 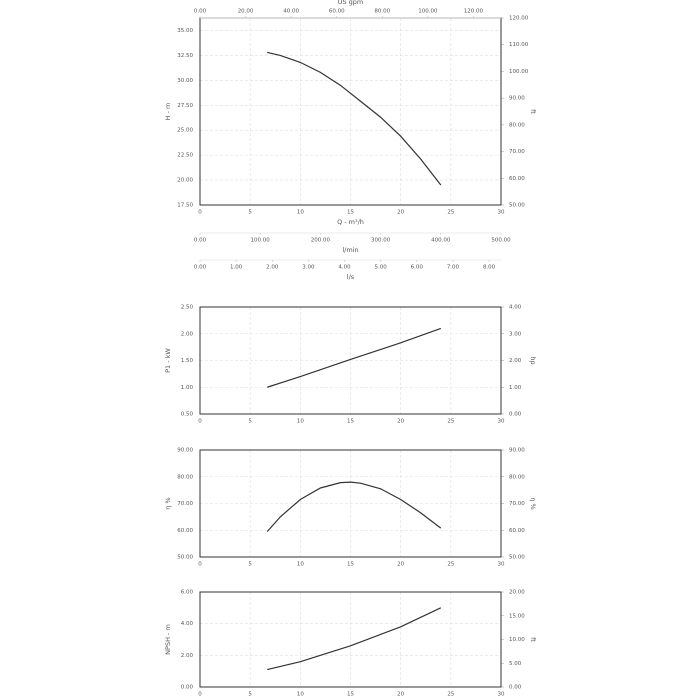 I want to click on y2-tick-label: 100.00, so click(x=519, y=72).